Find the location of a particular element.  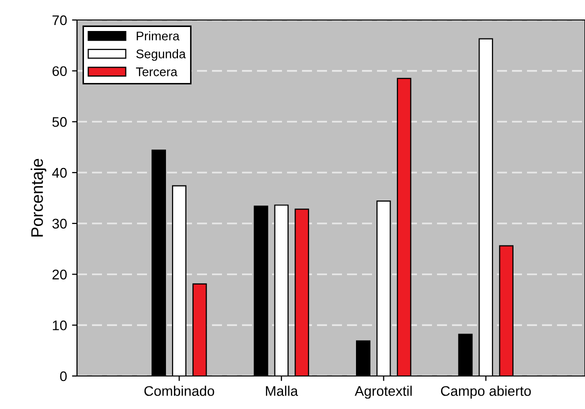

y-axis-title: Porcentaje is located at coordinates (38, 197).